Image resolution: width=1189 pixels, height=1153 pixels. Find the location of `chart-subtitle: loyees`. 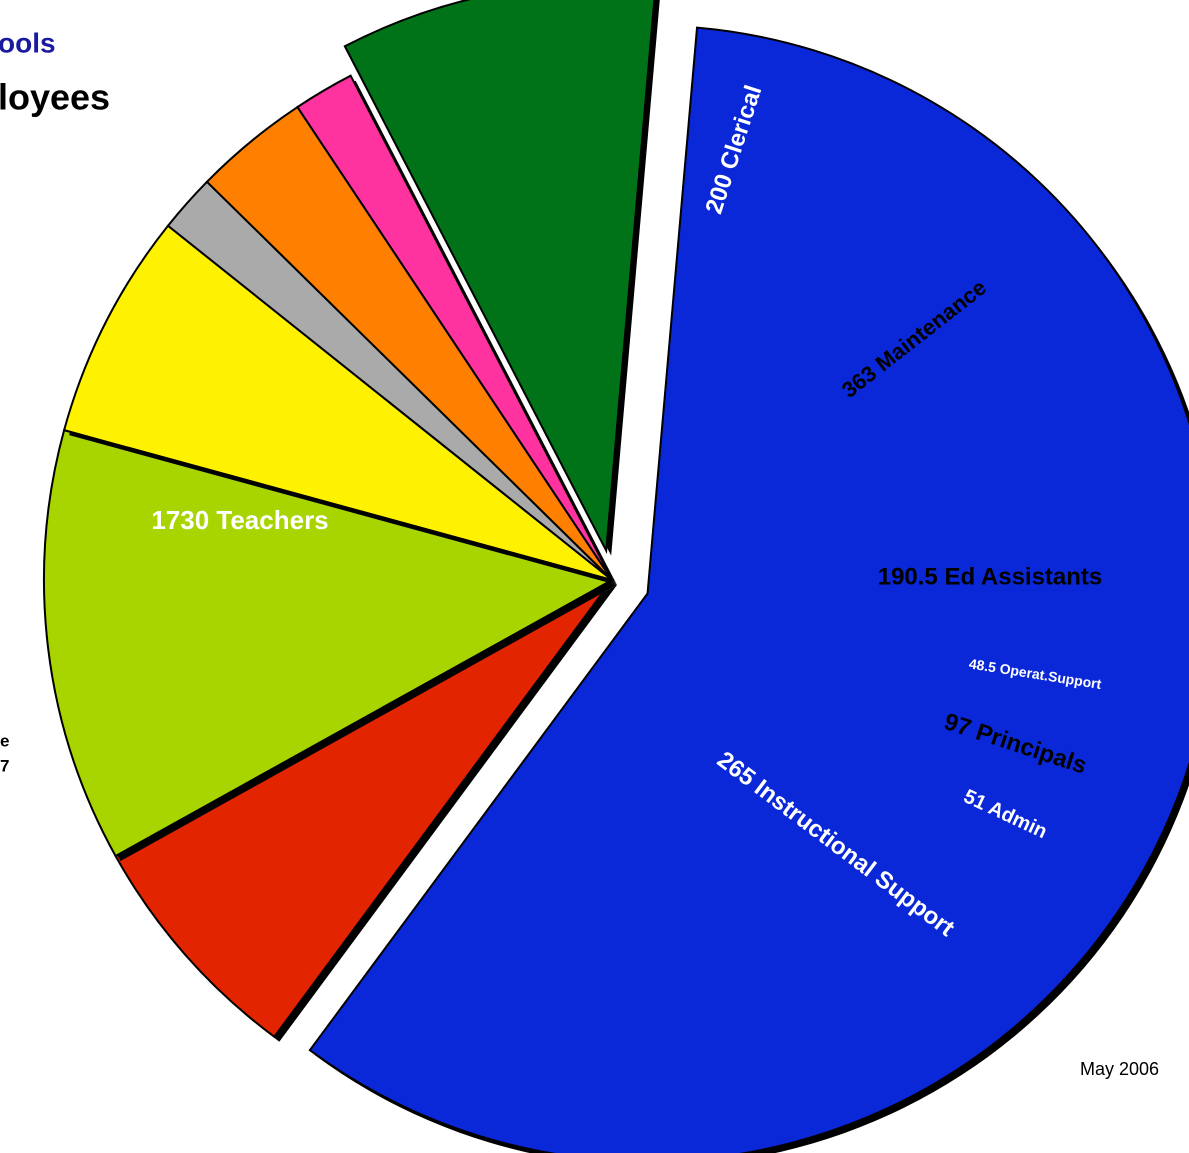

chart-subtitle: loyees is located at coordinates (55, 97).